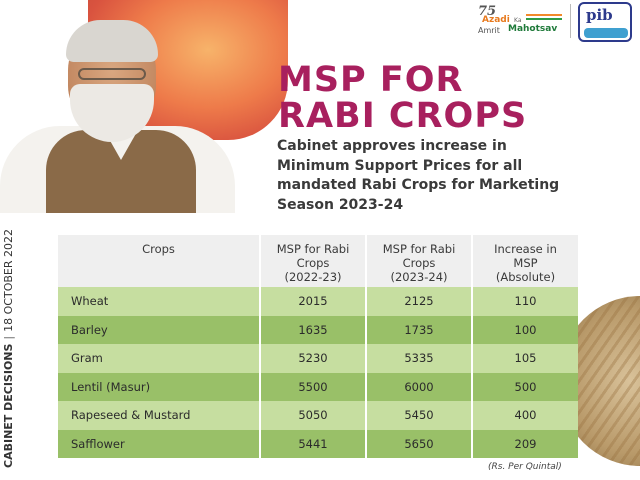 This screenshot has width=640, height=480. I want to click on cell-increase: 209, so click(524, 443).